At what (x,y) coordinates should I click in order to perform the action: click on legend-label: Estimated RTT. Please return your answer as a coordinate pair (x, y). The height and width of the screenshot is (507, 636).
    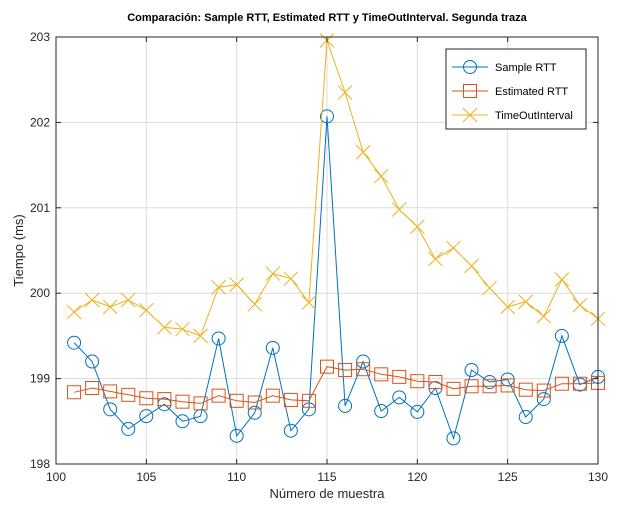
    Looking at the image, I should click on (531, 92).